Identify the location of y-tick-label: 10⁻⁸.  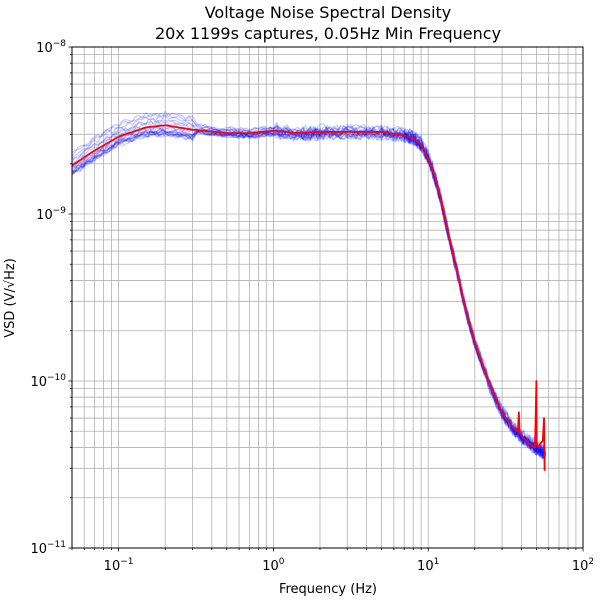
(51, 47).